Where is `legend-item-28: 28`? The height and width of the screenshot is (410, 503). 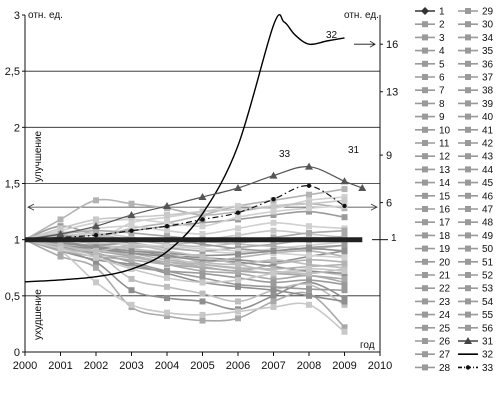
legend-item-28: 28 is located at coordinates (433, 368).